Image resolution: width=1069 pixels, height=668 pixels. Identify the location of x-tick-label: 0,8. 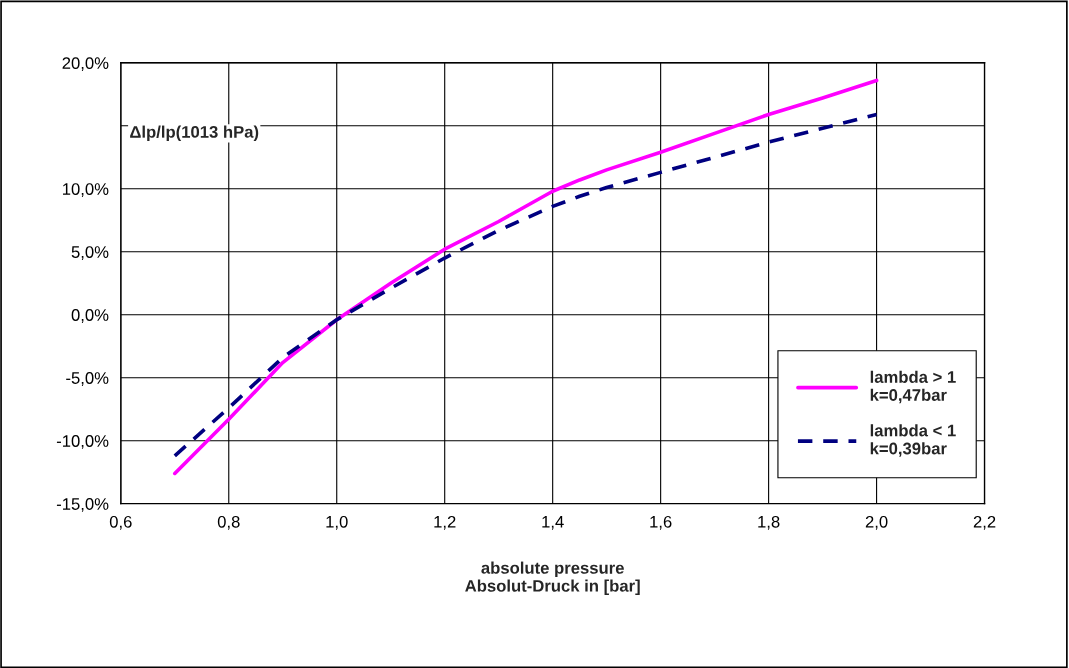
(228, 522).